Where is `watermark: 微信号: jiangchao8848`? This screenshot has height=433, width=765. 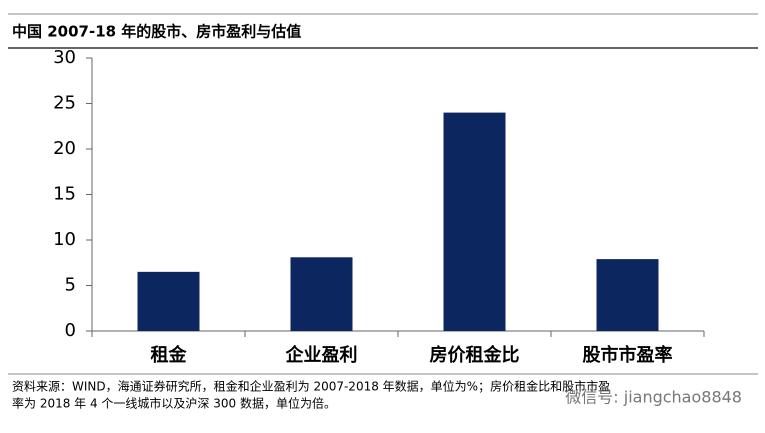 watermark: 微信号: jiangchao8848 is located at coordinates (653, 397).